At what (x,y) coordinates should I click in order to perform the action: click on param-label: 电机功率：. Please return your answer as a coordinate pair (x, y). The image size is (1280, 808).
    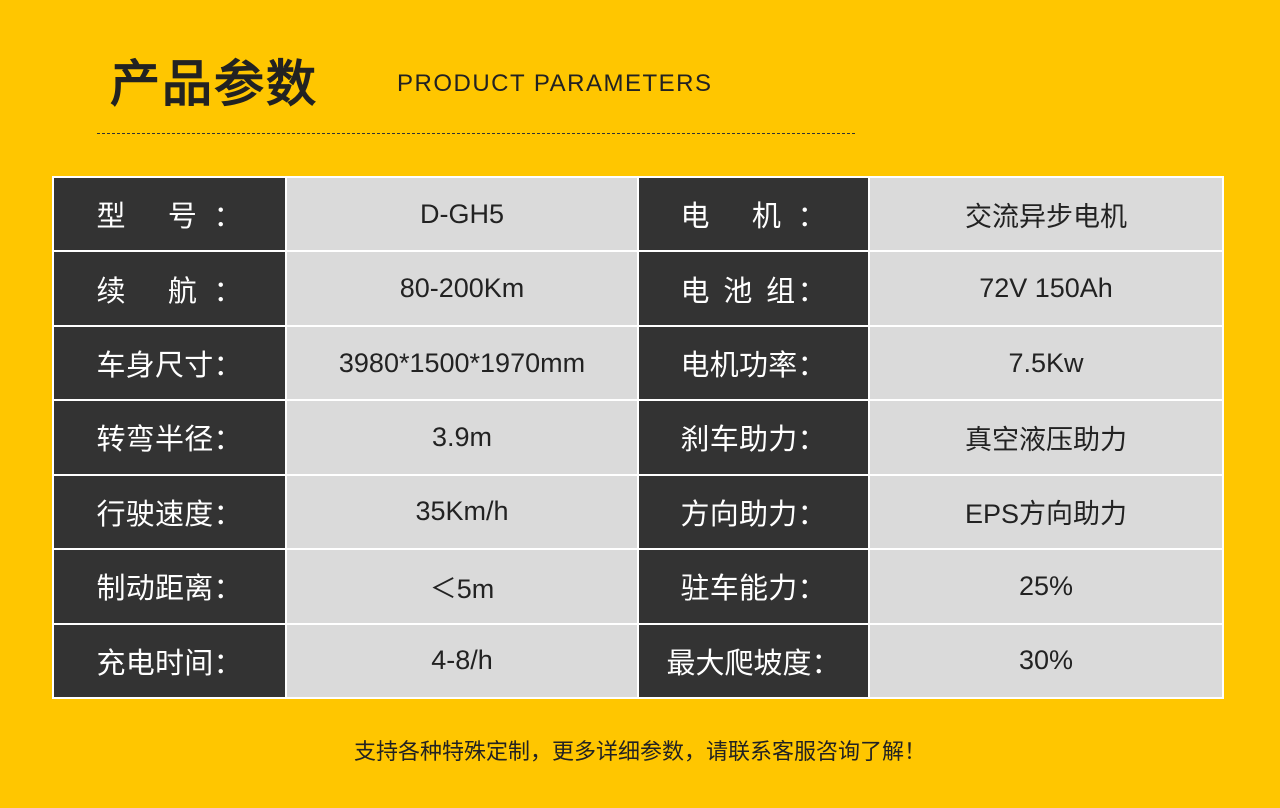
    Looking at the image, I should click on (753, 365).